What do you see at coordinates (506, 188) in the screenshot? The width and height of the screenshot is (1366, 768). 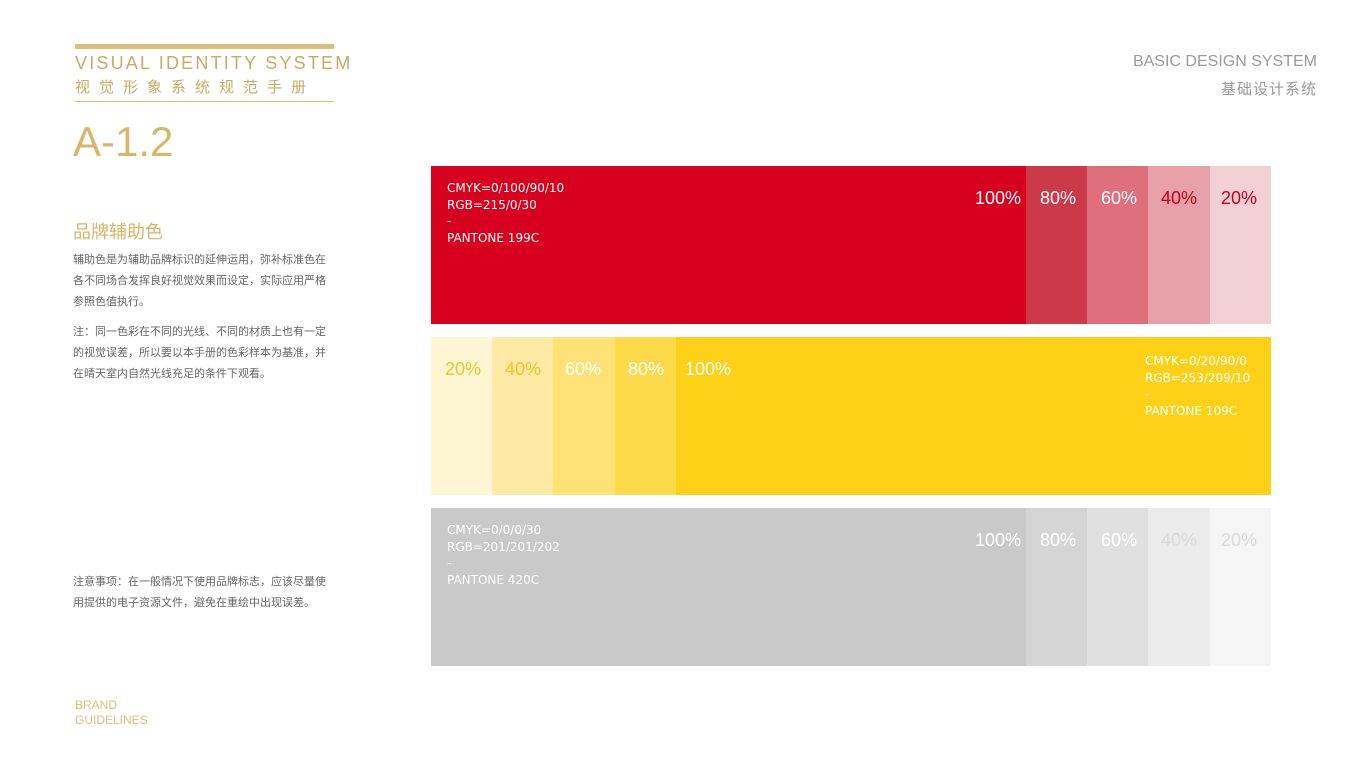 I see `cmyk-value: CMYK=0/100/90/10` at bounding box center [506, 188].